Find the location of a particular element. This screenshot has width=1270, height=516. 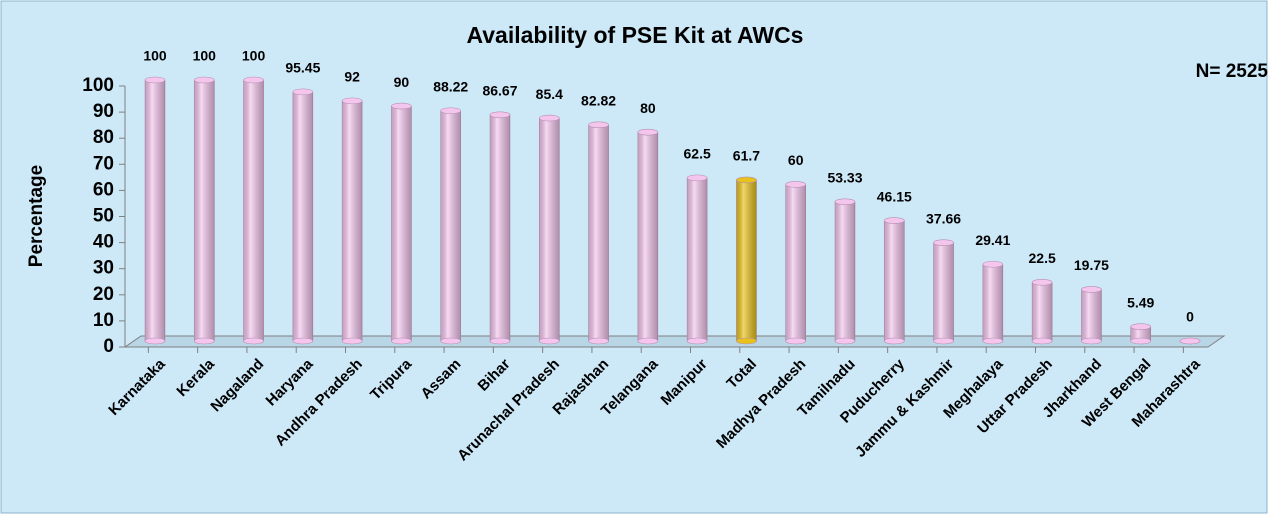

y-tick-label: 80 is located at coordinates (103, 137).